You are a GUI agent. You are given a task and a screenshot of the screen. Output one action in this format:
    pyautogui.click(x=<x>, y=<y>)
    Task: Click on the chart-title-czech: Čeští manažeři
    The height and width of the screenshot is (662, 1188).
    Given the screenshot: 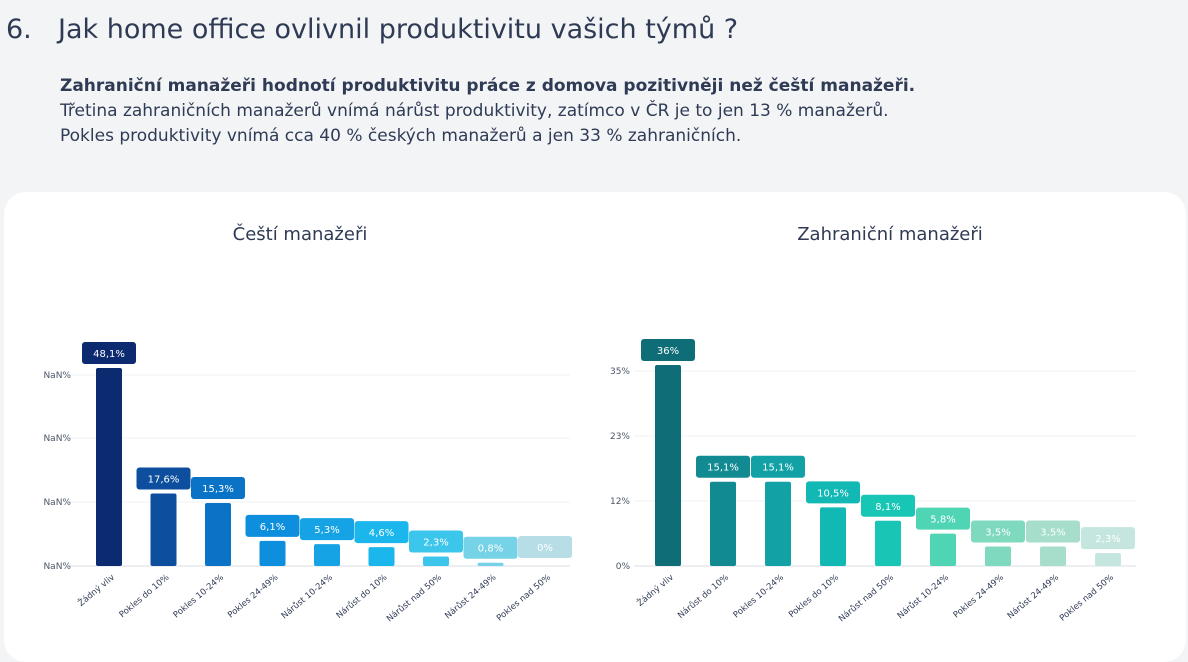 What is the action you would take?
    pyautogui.click(x=300, y=234)
    